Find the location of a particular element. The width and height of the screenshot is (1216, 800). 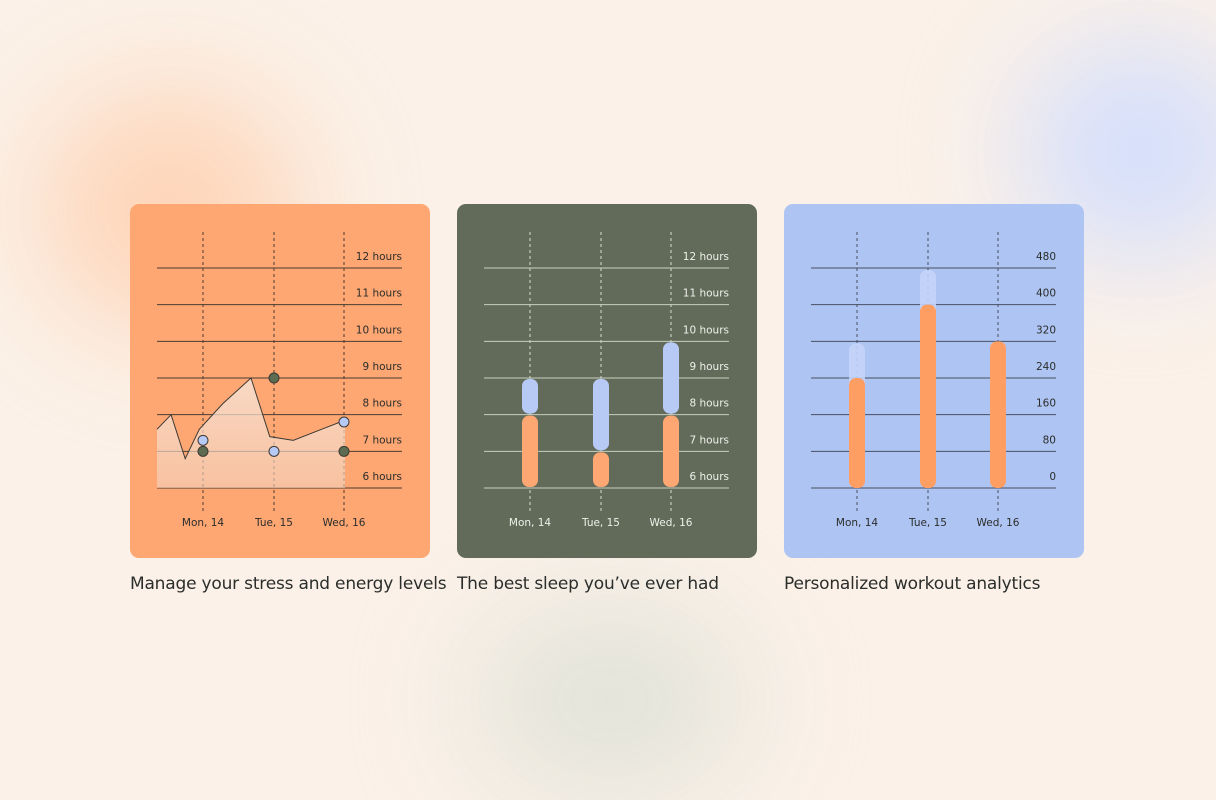

stress-caption: Manage your stress and energy levels is located at coordinates (288, 584).